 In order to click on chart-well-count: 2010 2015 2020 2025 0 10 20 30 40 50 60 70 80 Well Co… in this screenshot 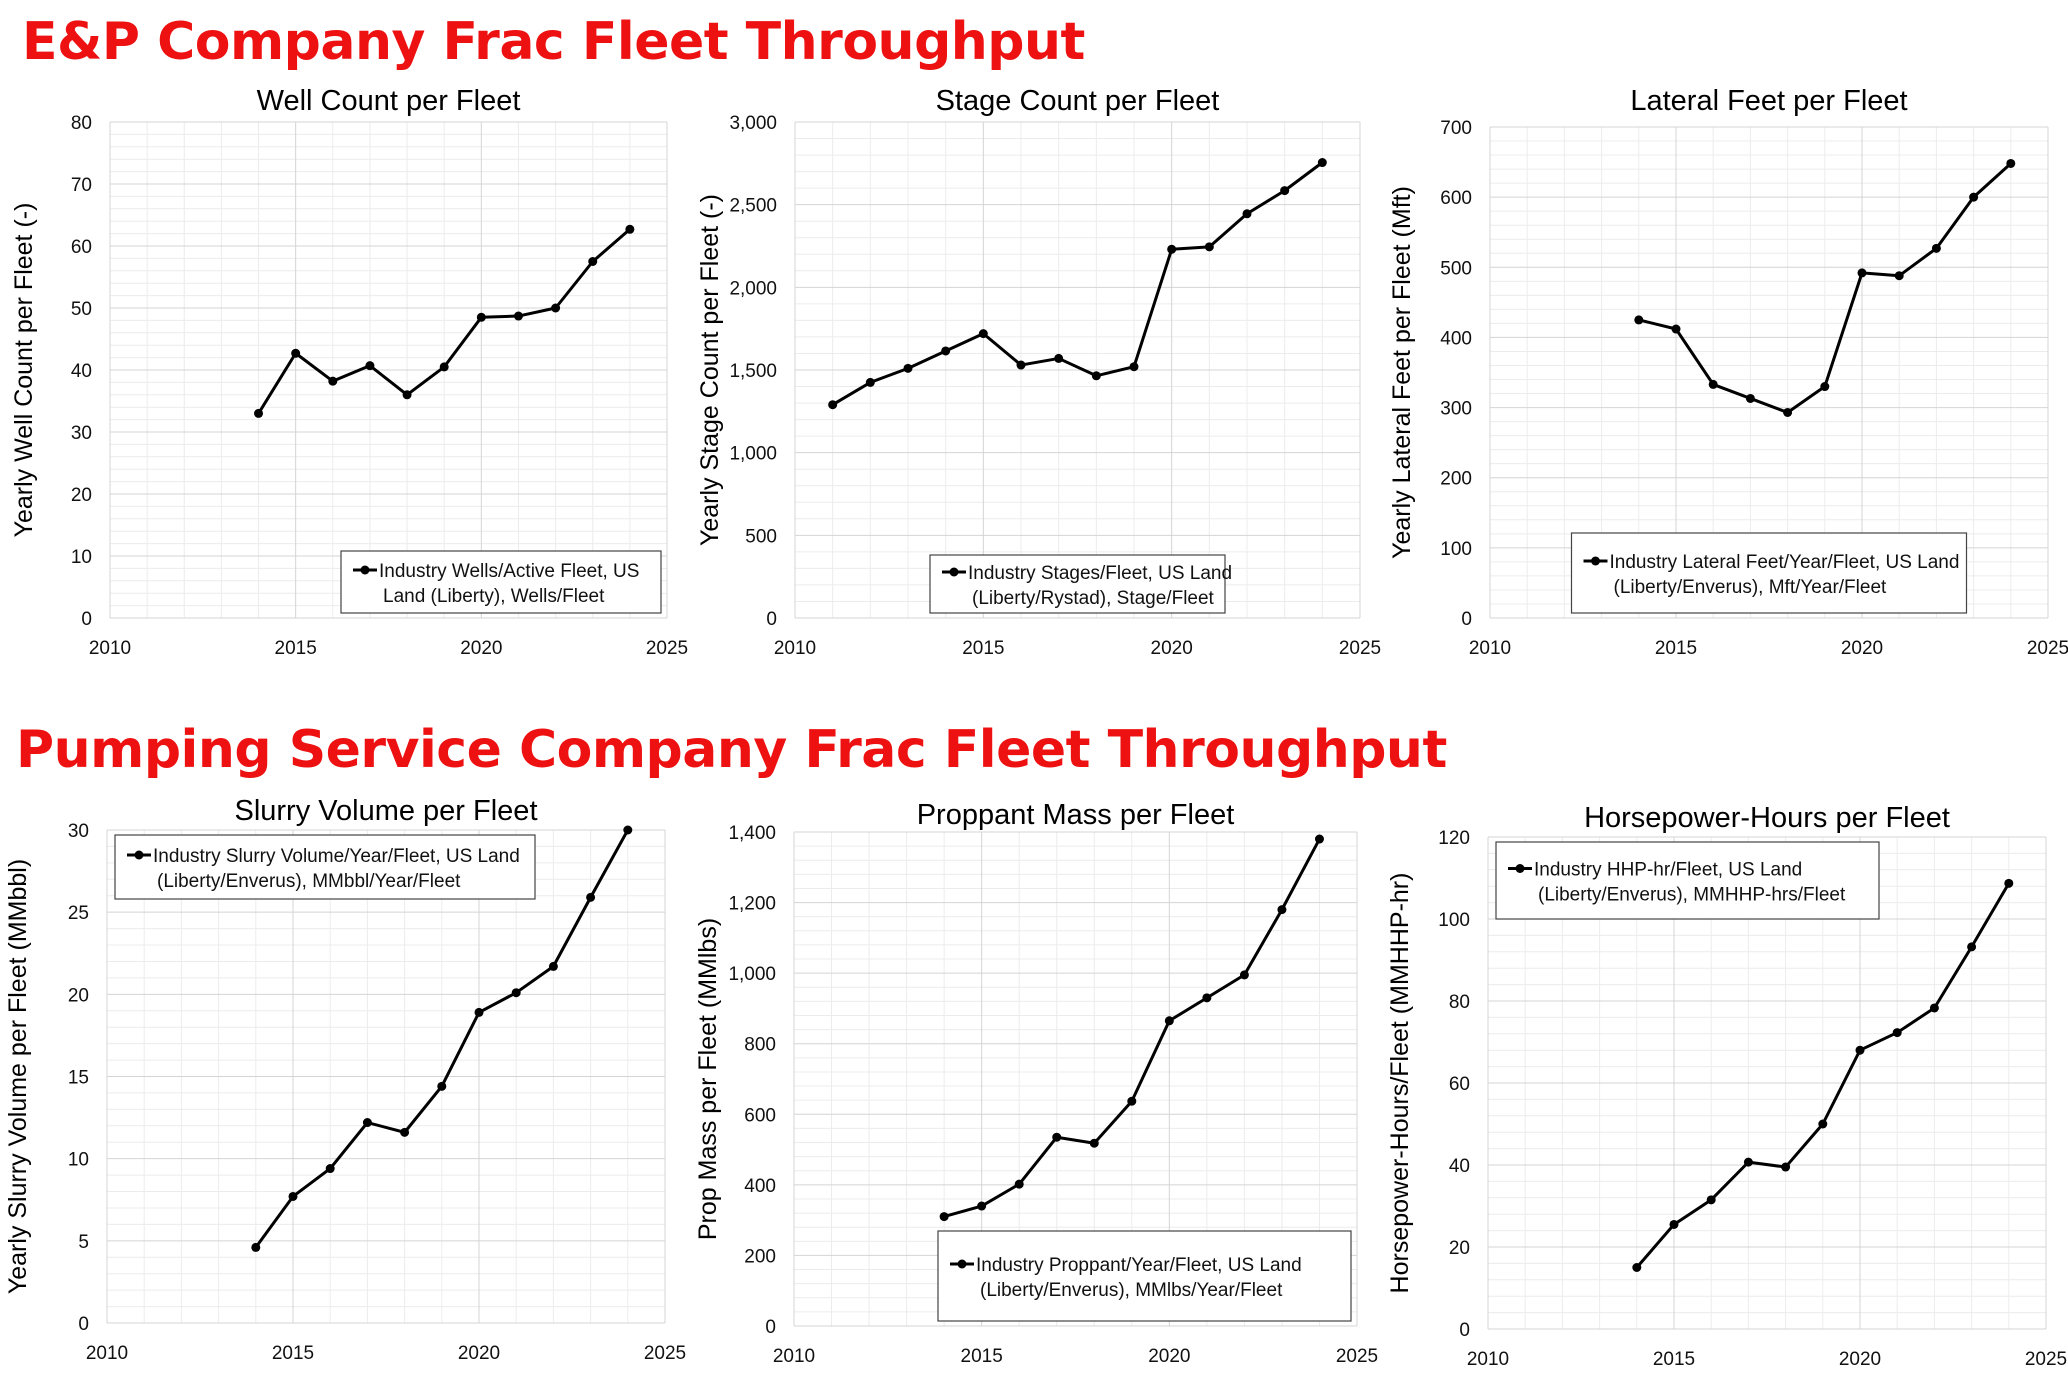, I will do `click(345, 375)`.